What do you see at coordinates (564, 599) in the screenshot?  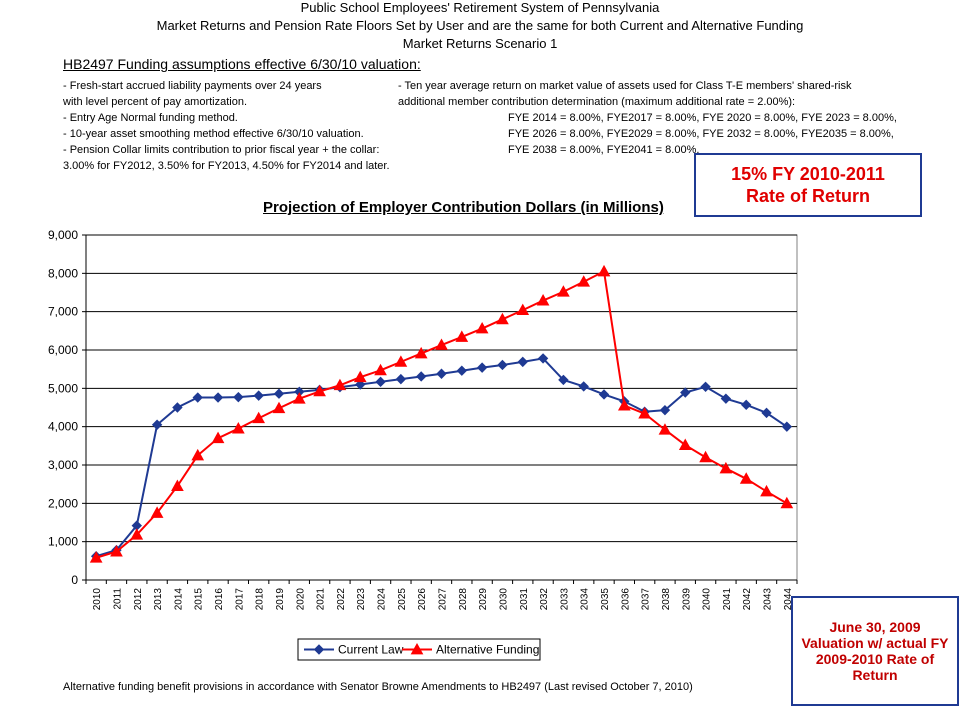 I see `x-tick-label: 2033` at bounding box center [564, 599].